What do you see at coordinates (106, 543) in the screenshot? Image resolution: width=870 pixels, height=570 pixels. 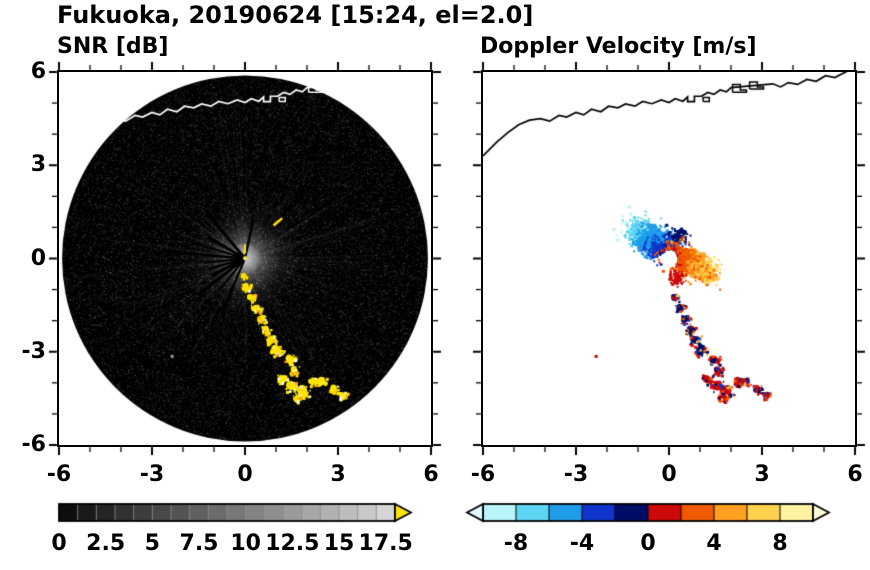 I see `snr-colorbar-tick-label: 2.5` at bounding box center [106, 543].